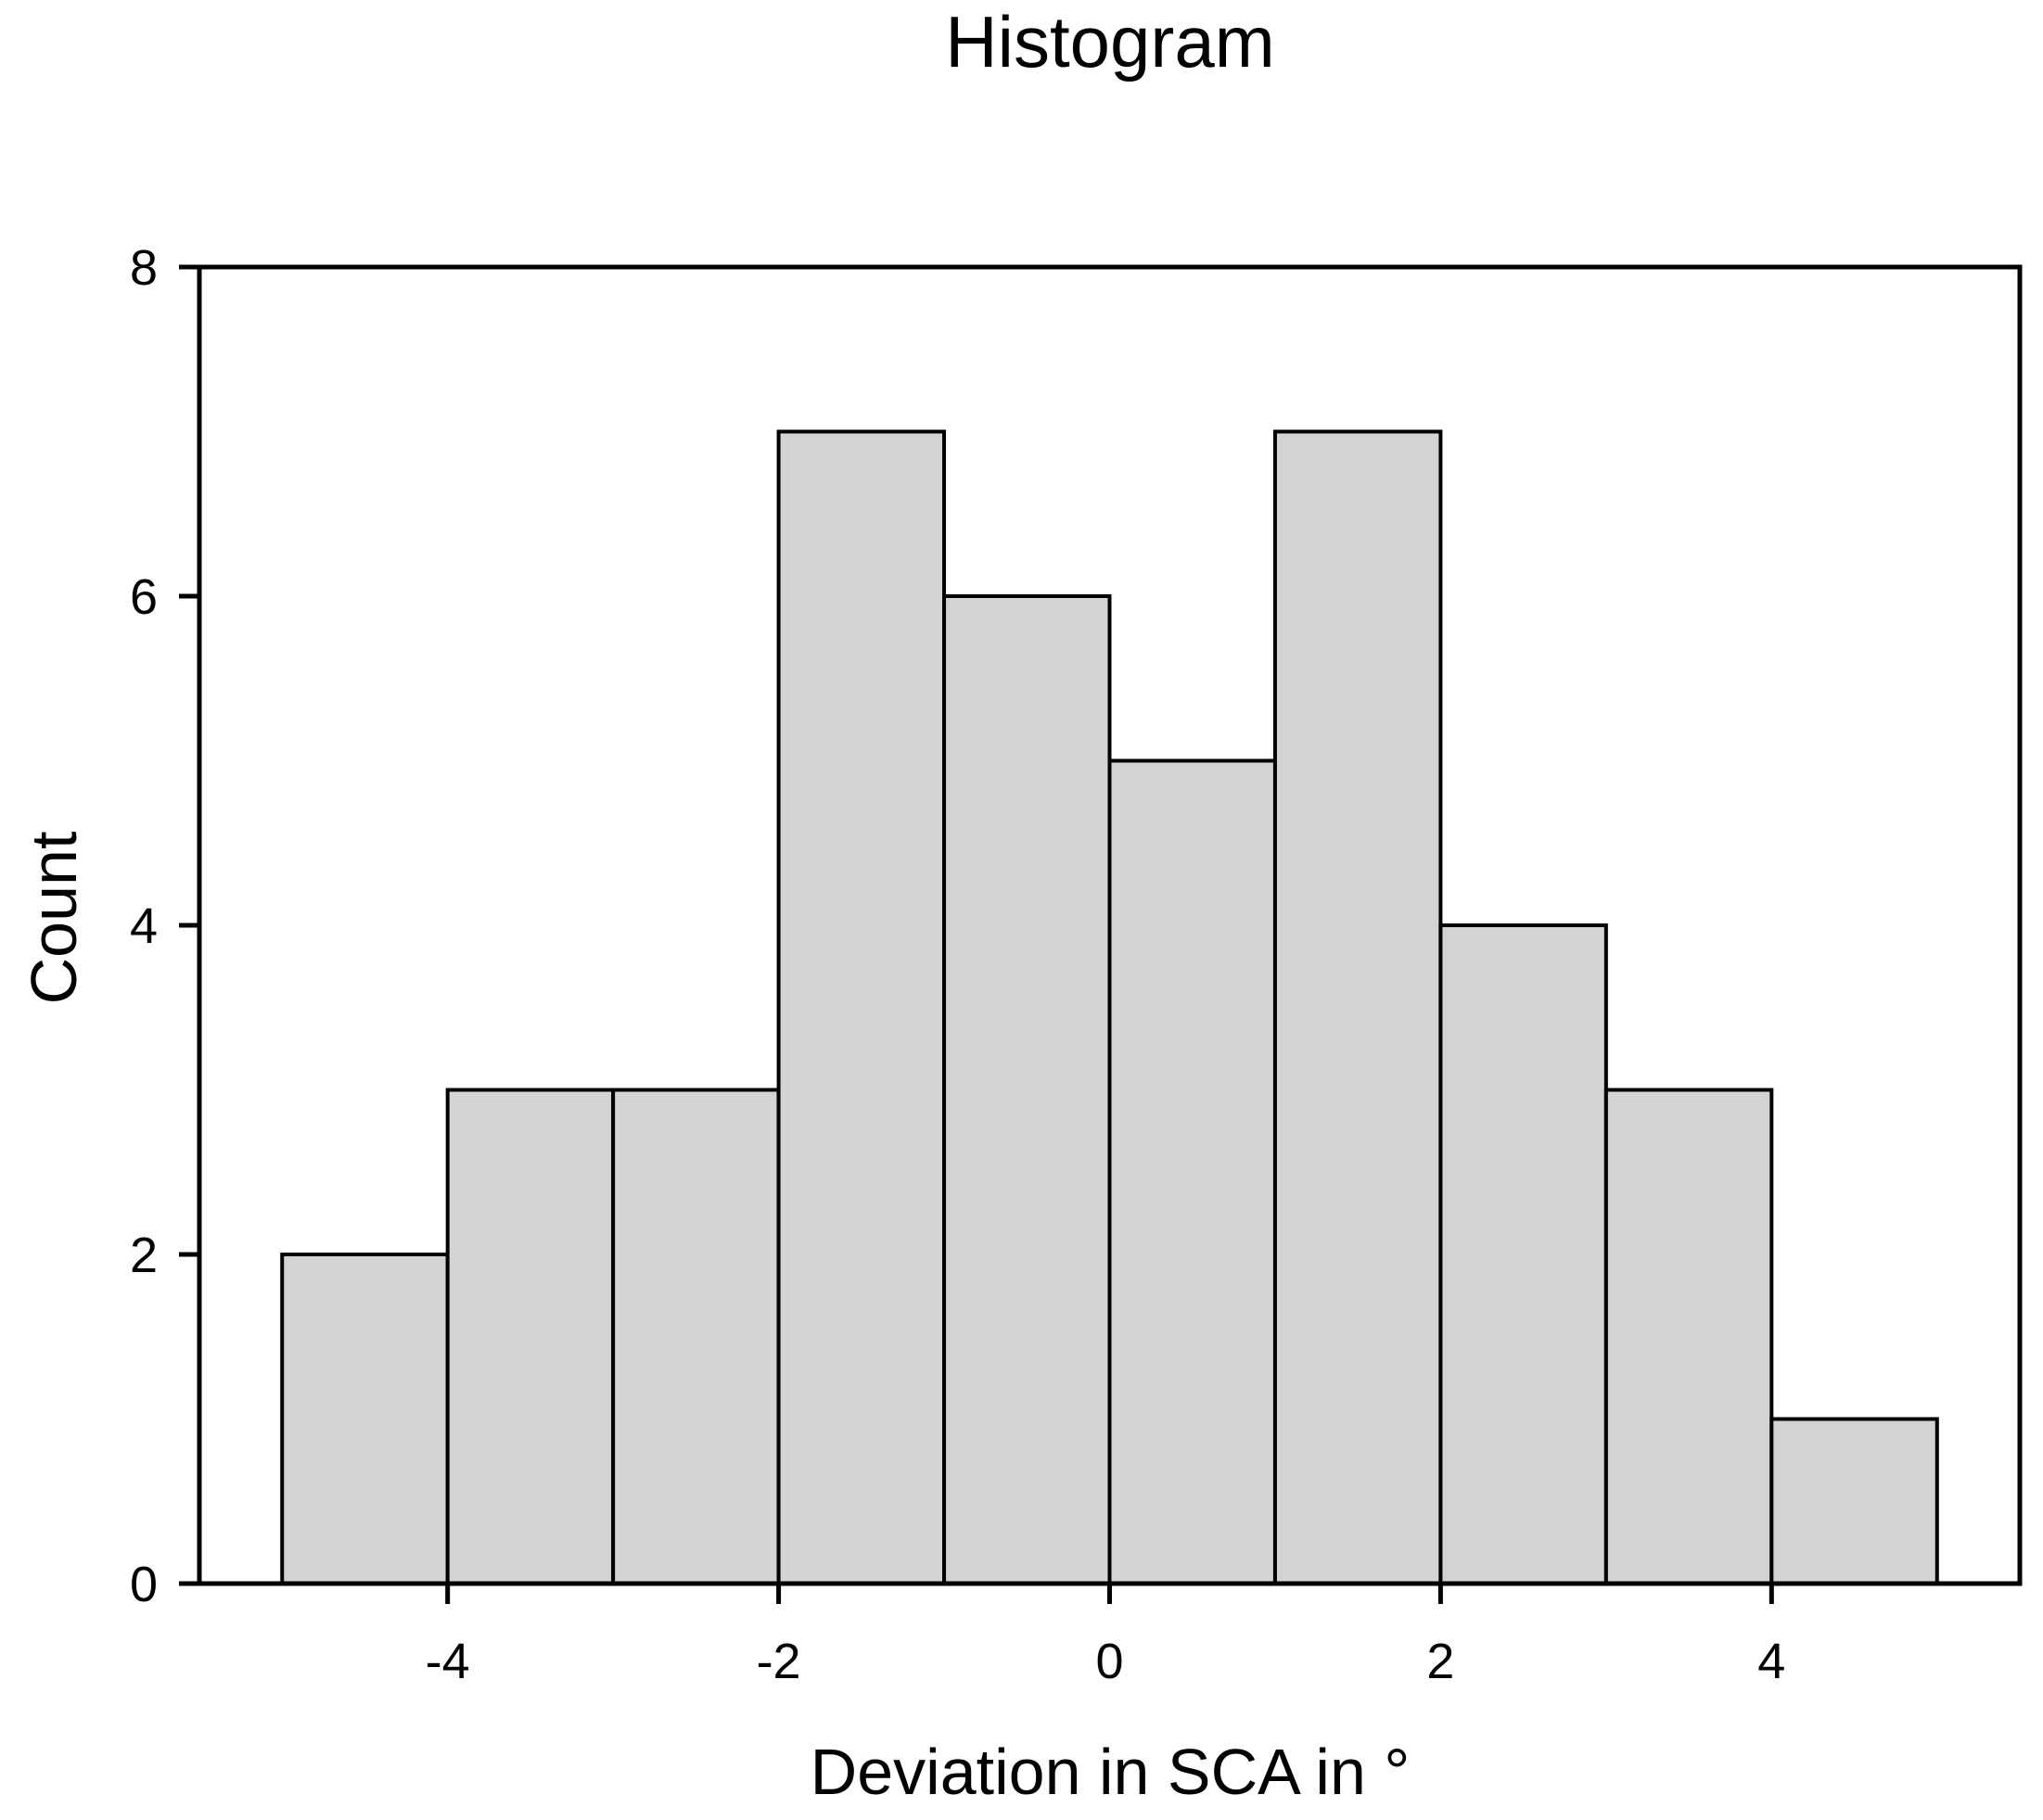  I want to click on x-tick-label: -4, so click(448, 1661).